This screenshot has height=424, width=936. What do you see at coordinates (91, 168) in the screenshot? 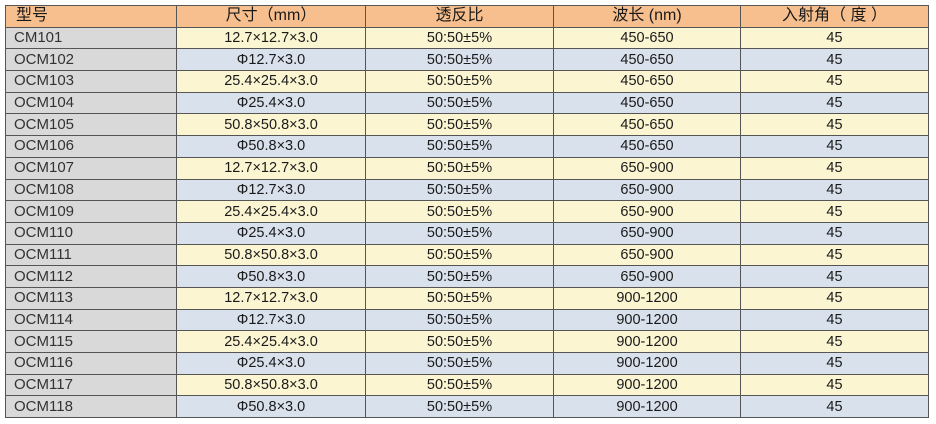
I see `cell-model: OCM107` at bounding box center [91, 168].